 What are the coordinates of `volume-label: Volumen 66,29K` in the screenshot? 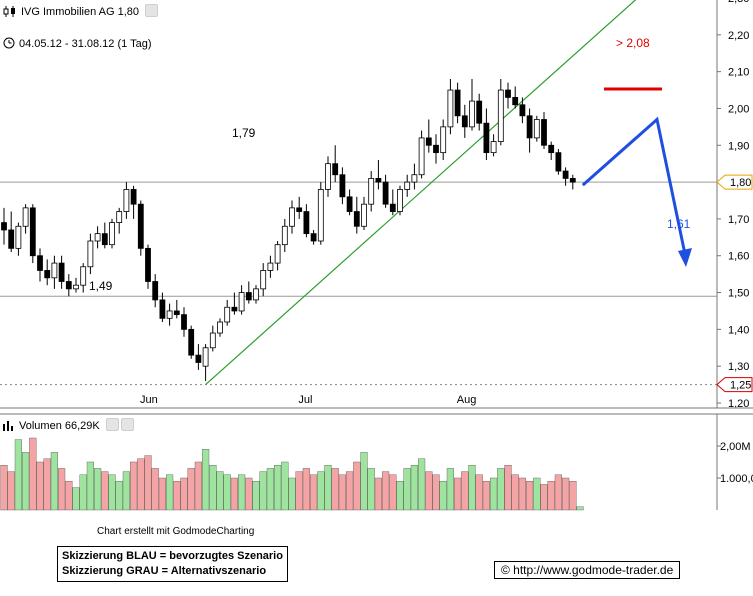 It's located at (59, 426).